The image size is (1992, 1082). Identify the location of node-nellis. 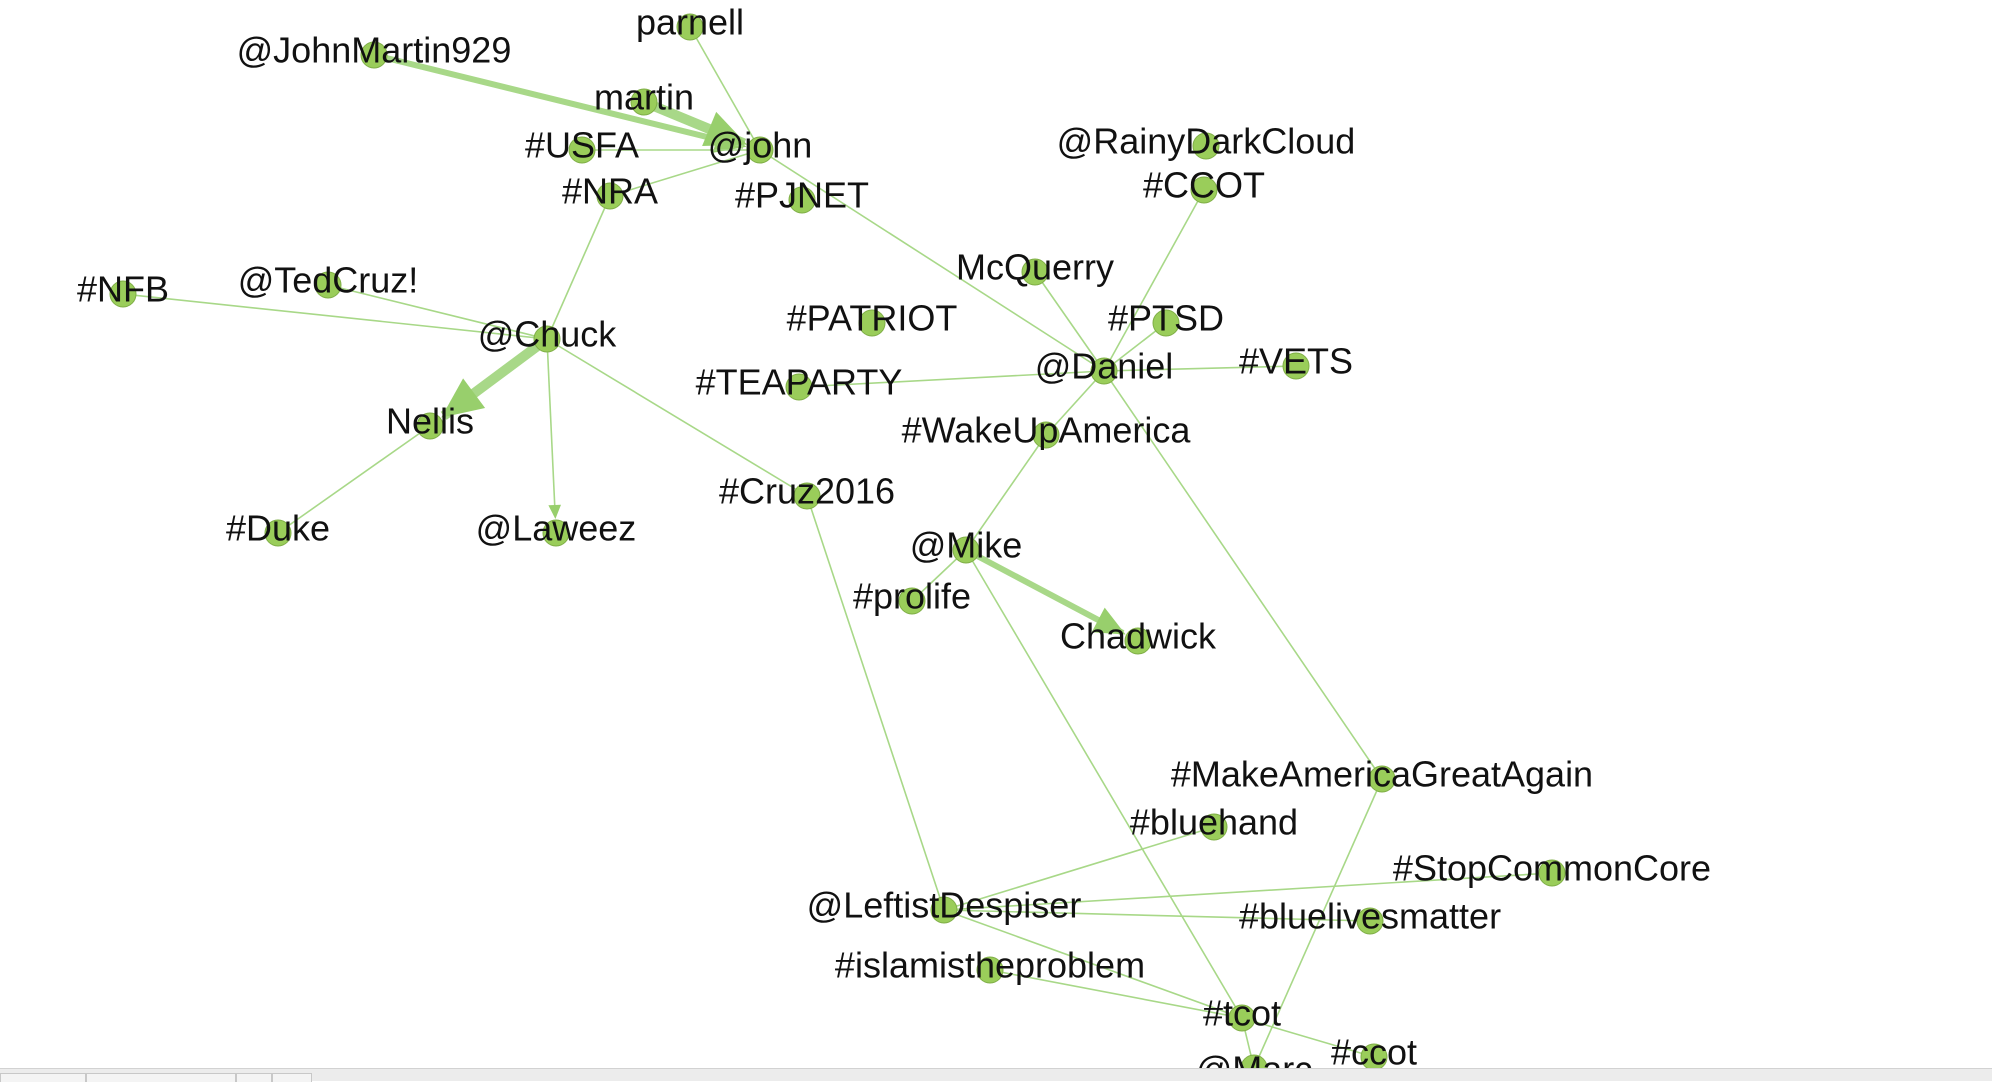
(430, 426).